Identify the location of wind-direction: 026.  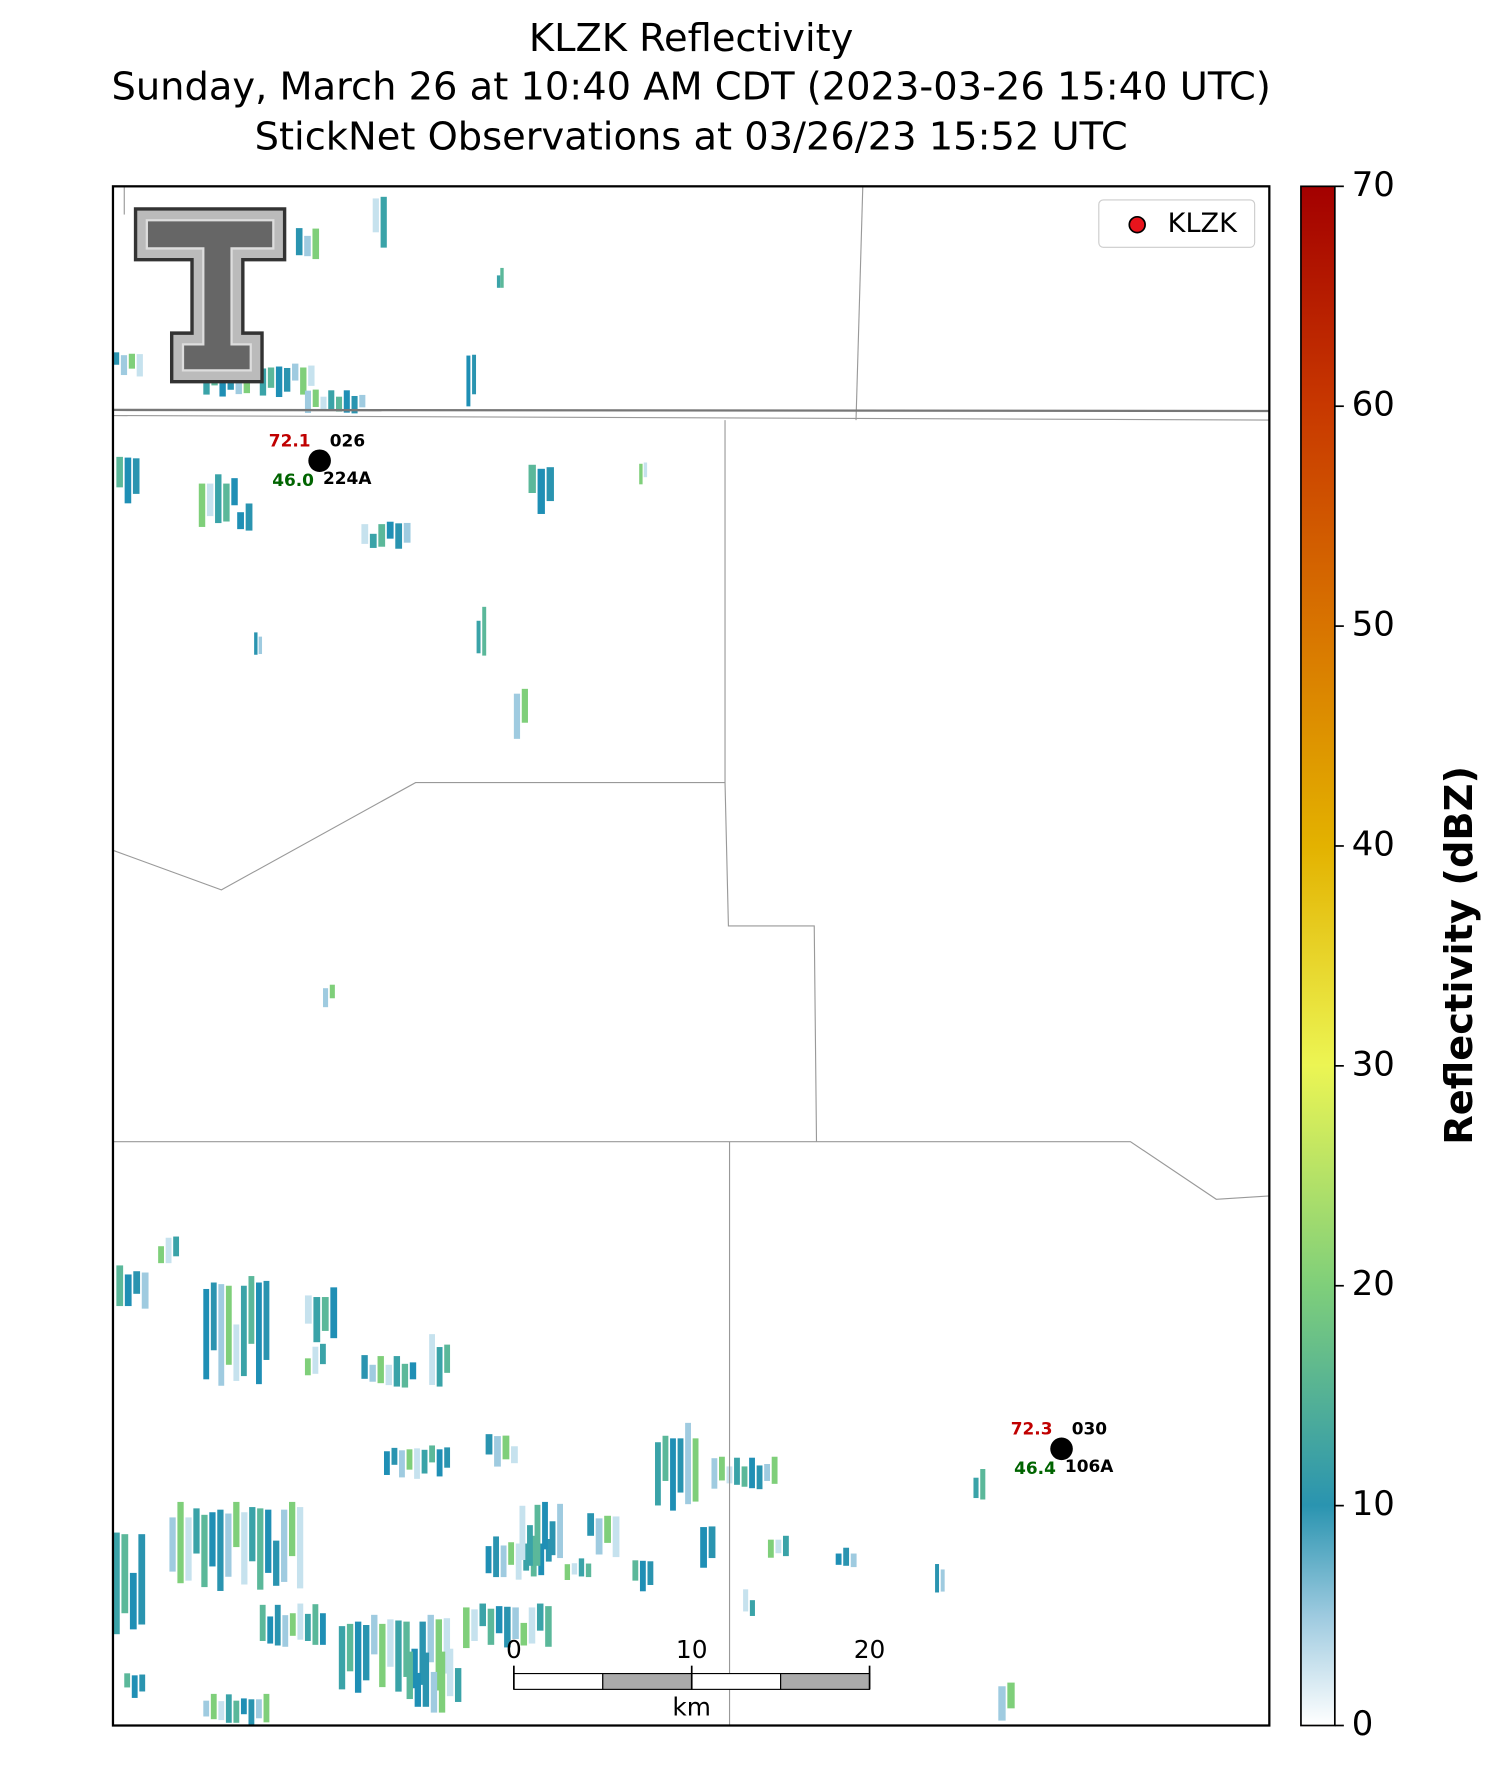
(347, 441).